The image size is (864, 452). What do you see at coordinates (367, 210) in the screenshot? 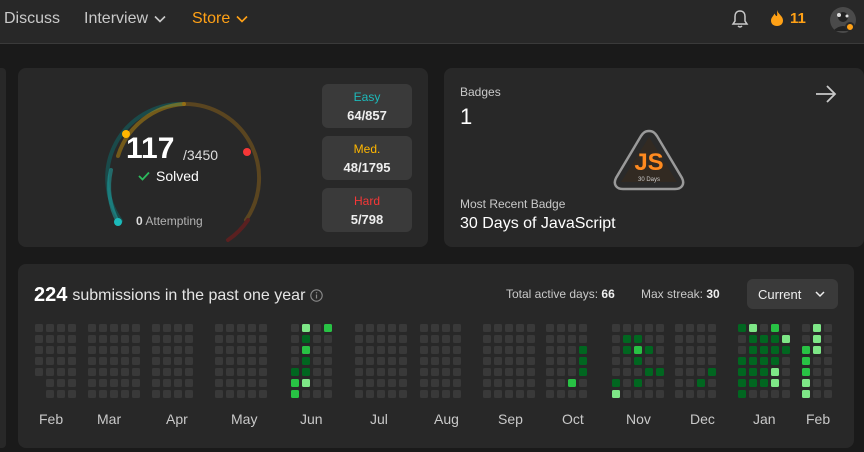
I see `hard-stat: Hard 5/798` at bounding box center [367, 210].